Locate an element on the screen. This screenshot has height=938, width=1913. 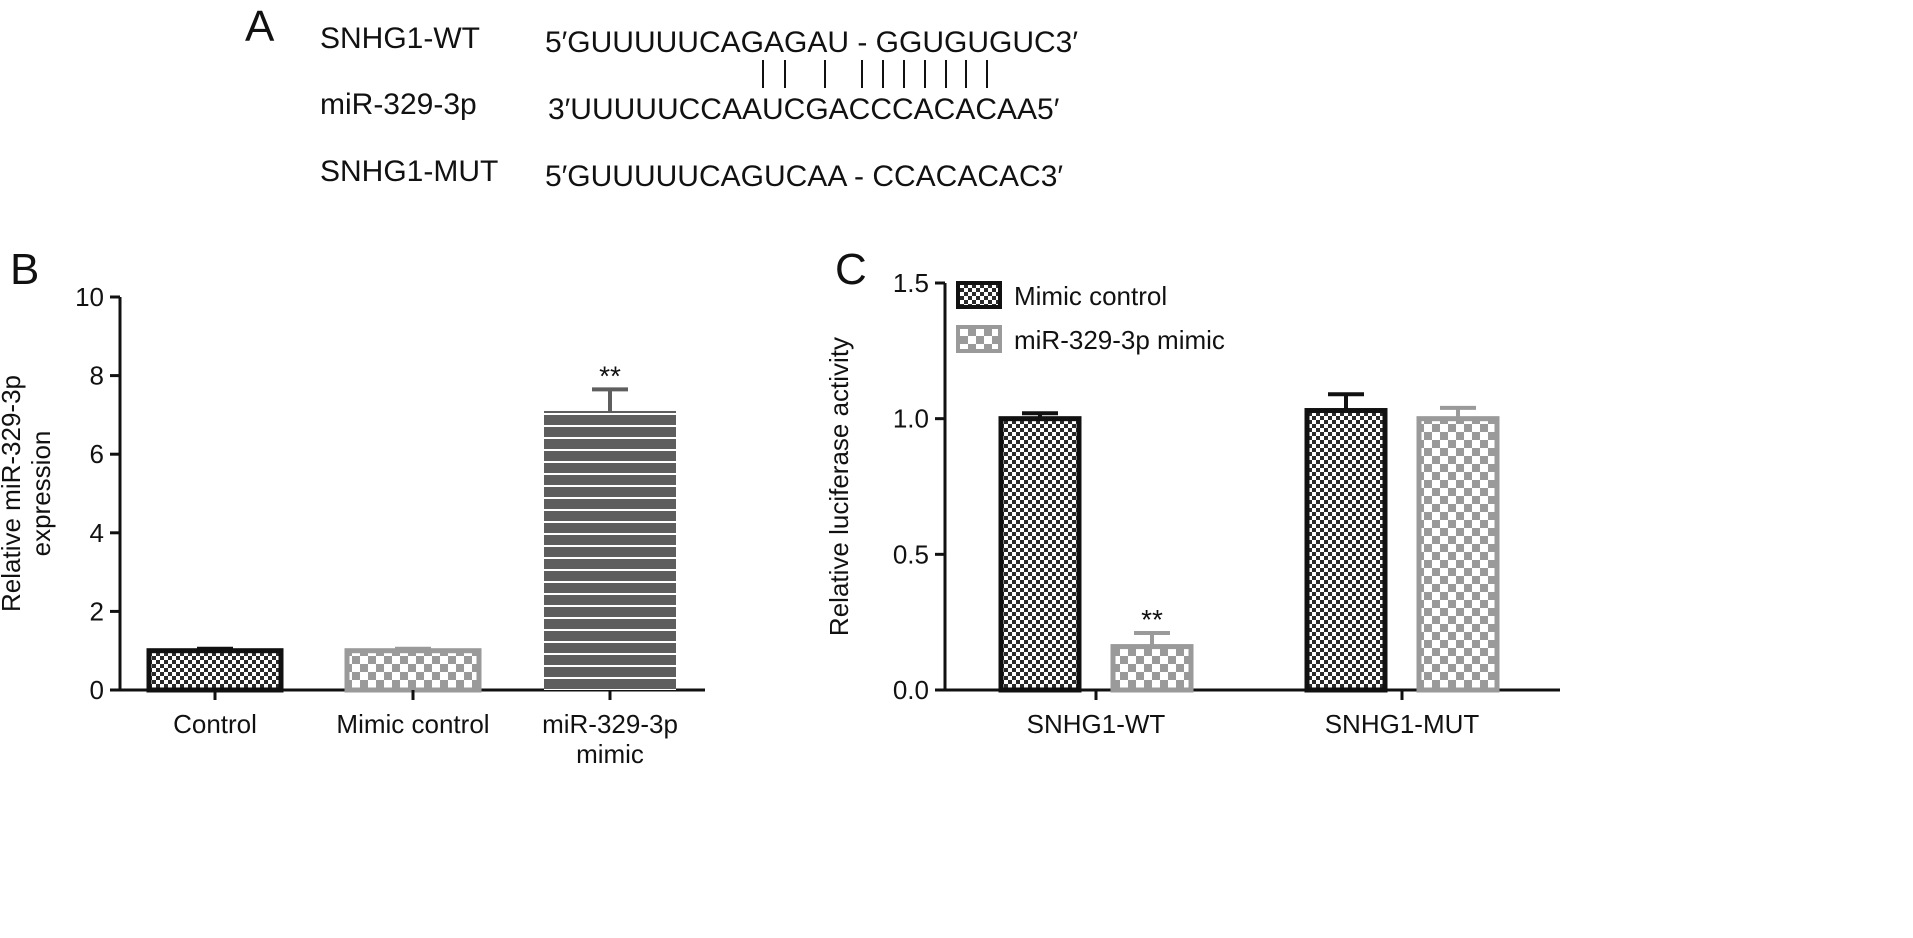
panel-a-letter: A is located at coordinates (260, 26).